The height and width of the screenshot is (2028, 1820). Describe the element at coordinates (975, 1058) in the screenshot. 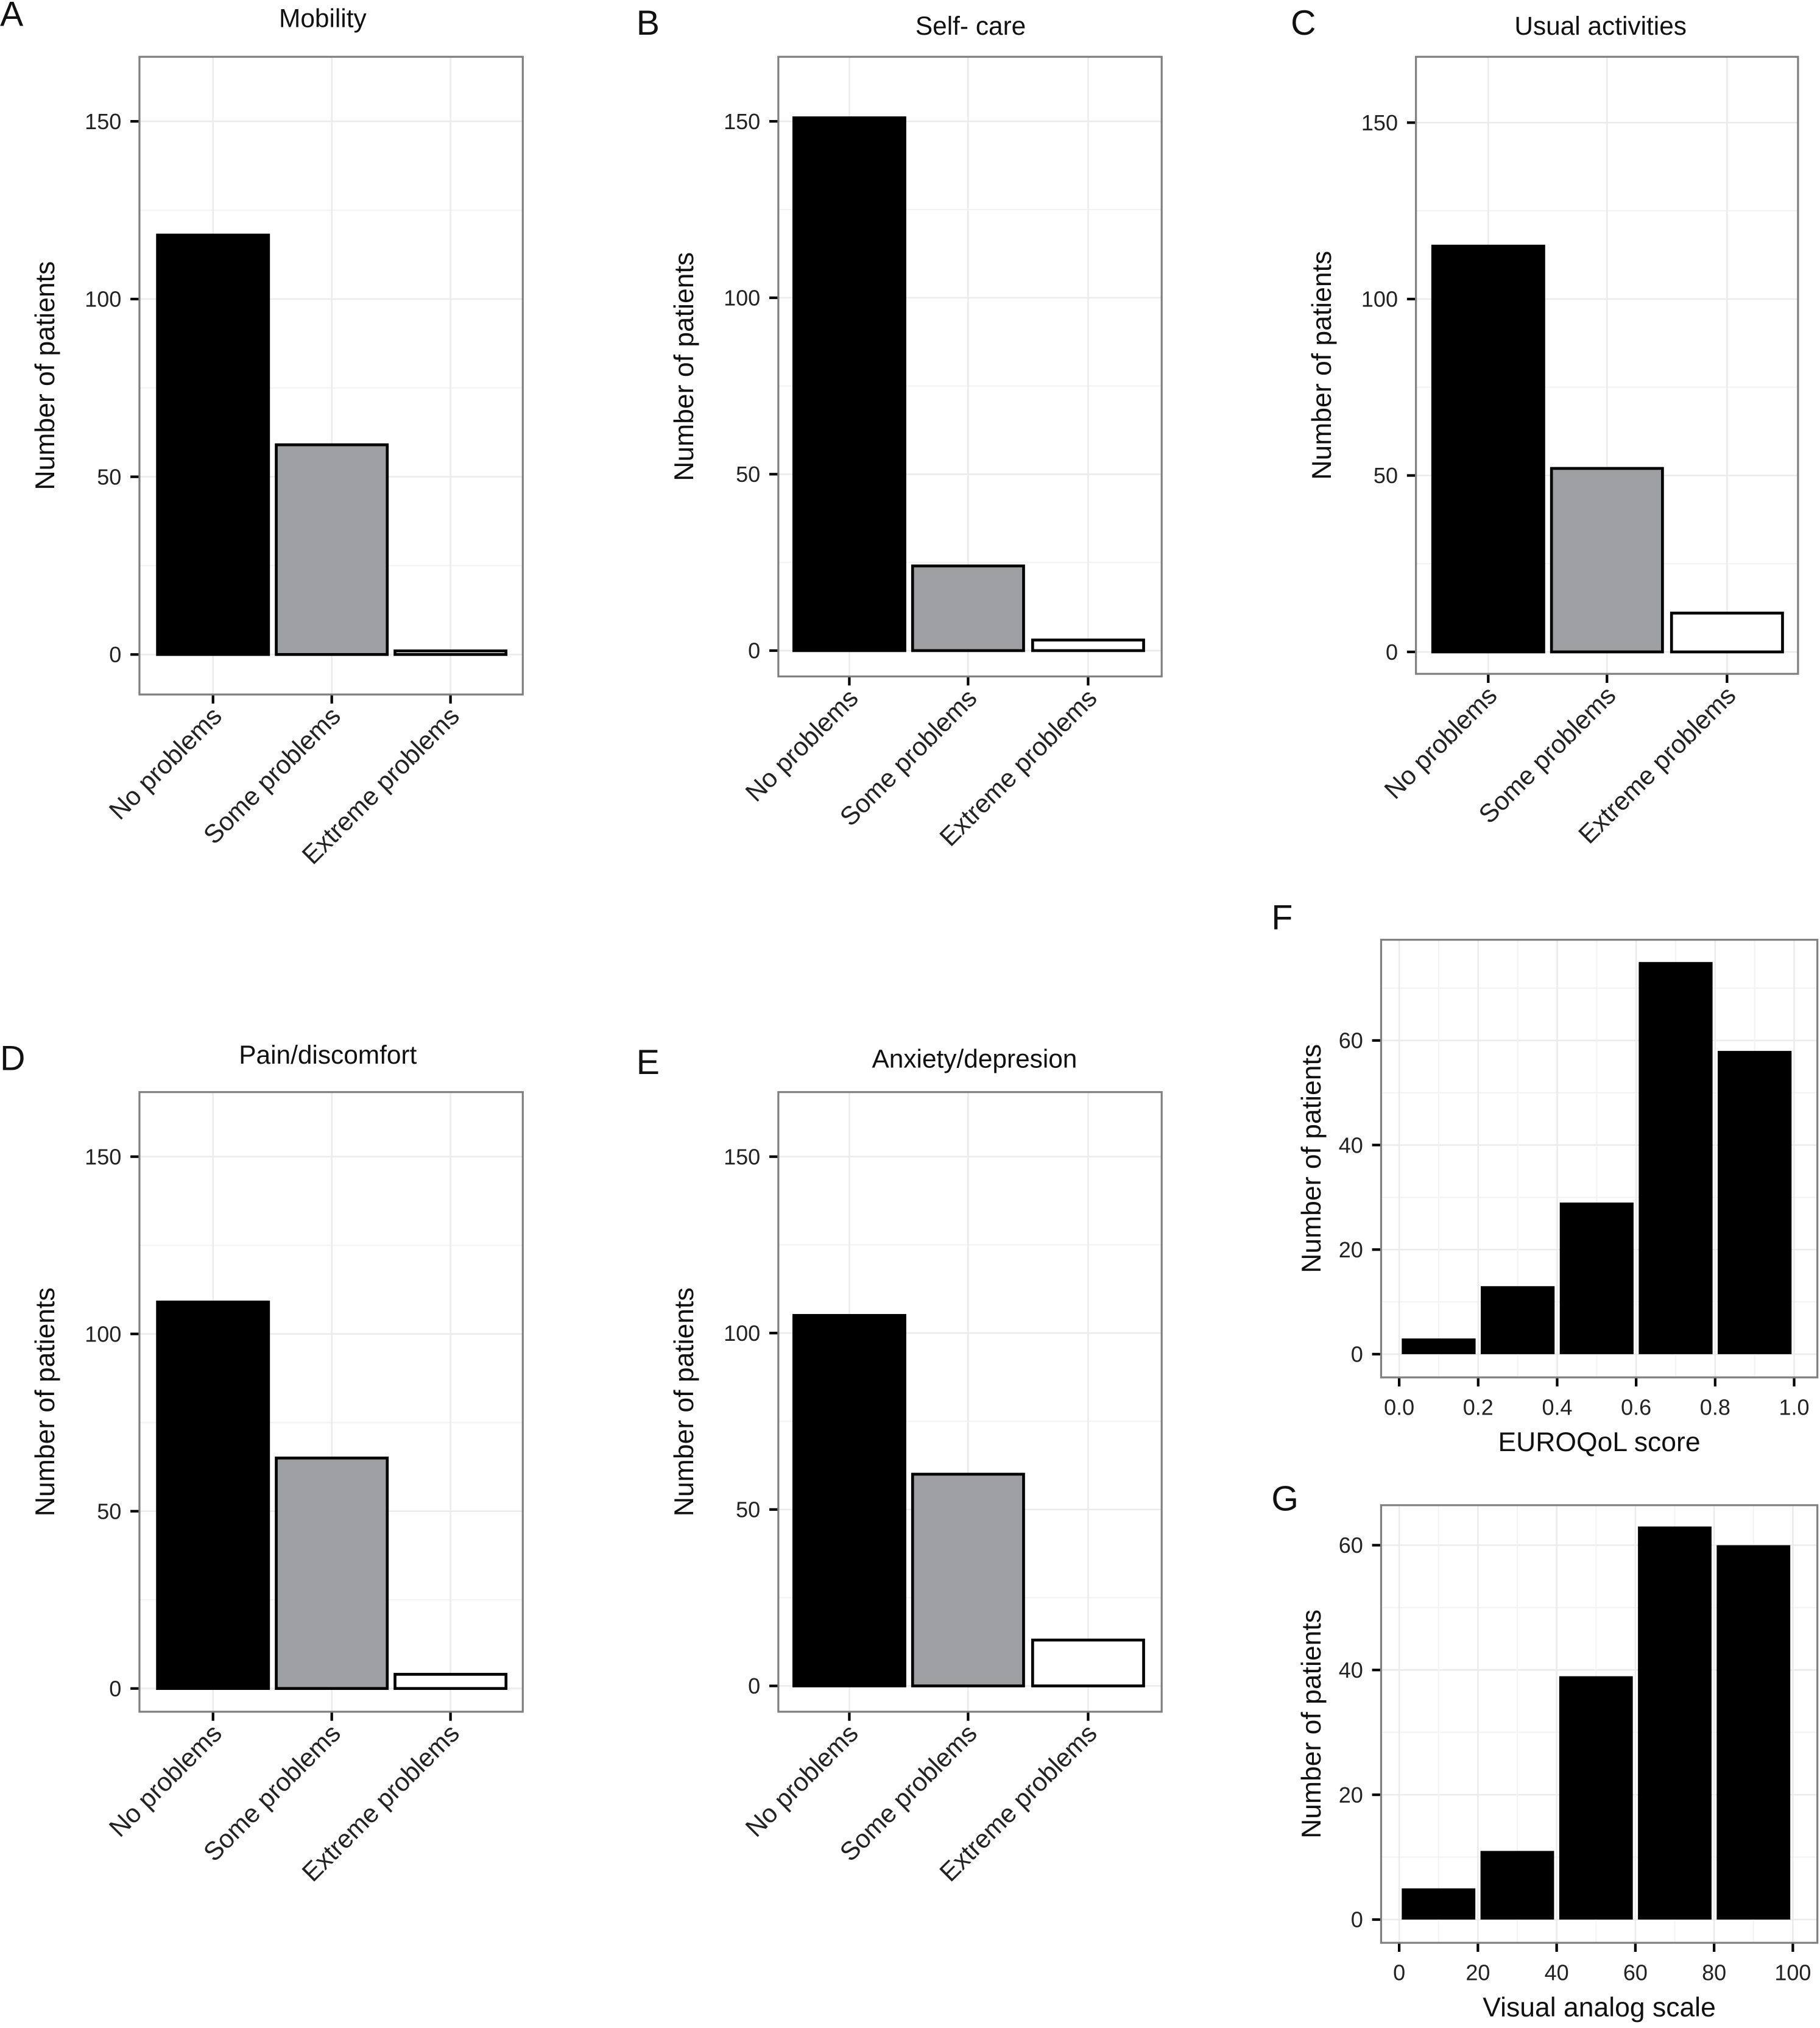

I see `panel-title: Anxiety/depresion` at that location.